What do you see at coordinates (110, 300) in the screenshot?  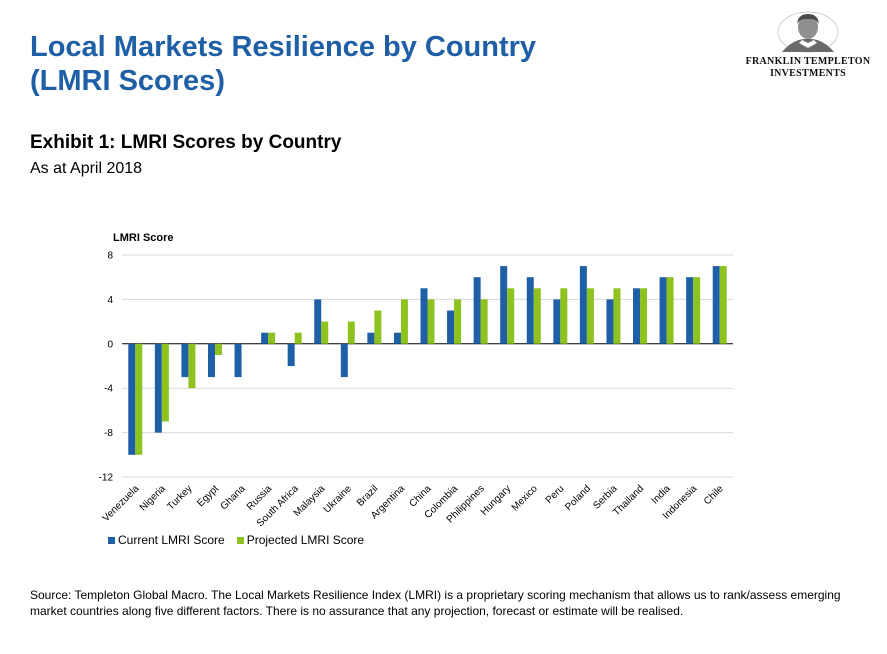 I see `y-tick-label: 4` at bounding box center [110, 300].